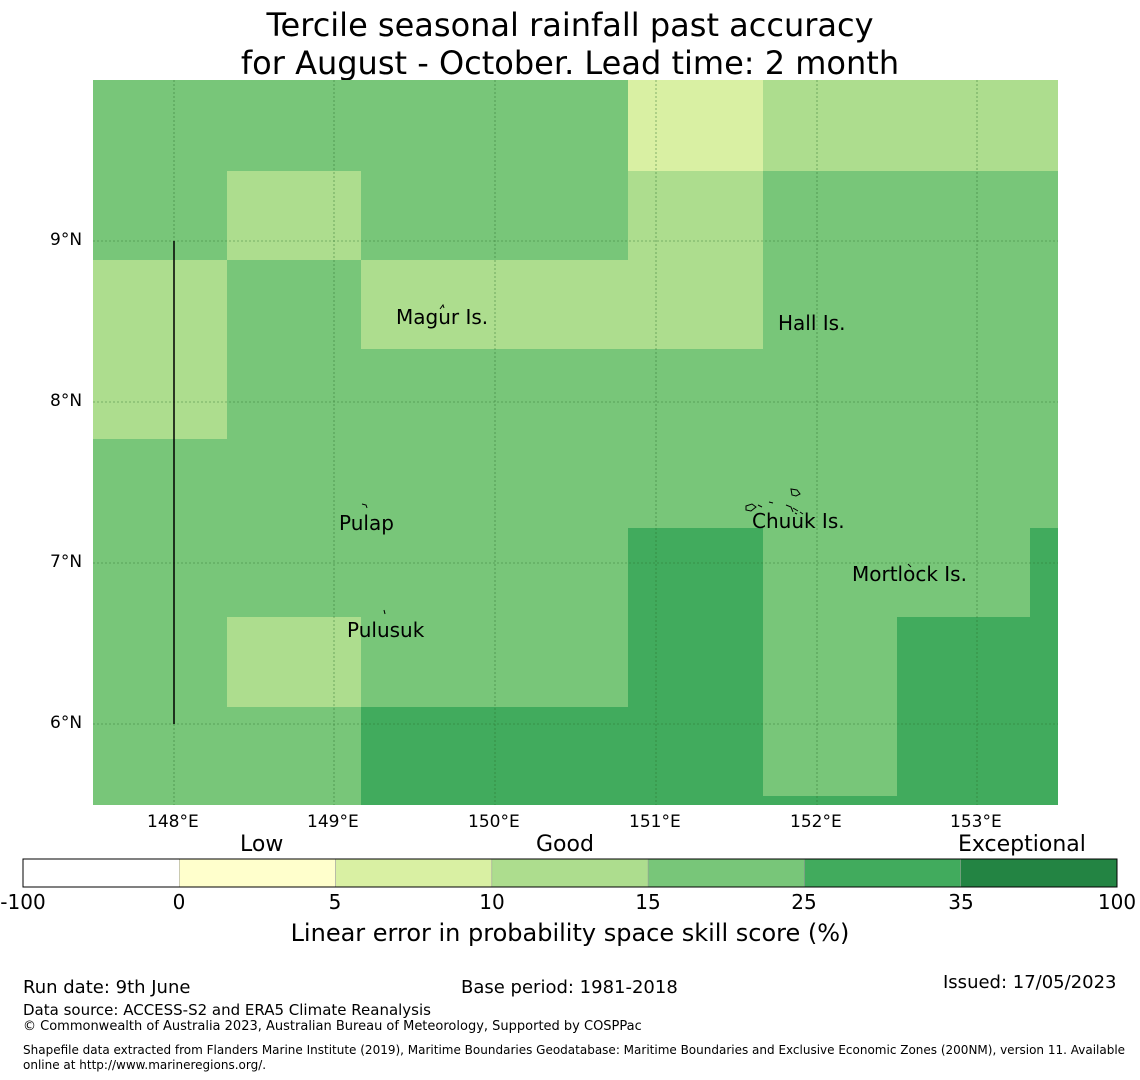  I want to click on base-period: Base period: 1981-2018, so click(569, 987).